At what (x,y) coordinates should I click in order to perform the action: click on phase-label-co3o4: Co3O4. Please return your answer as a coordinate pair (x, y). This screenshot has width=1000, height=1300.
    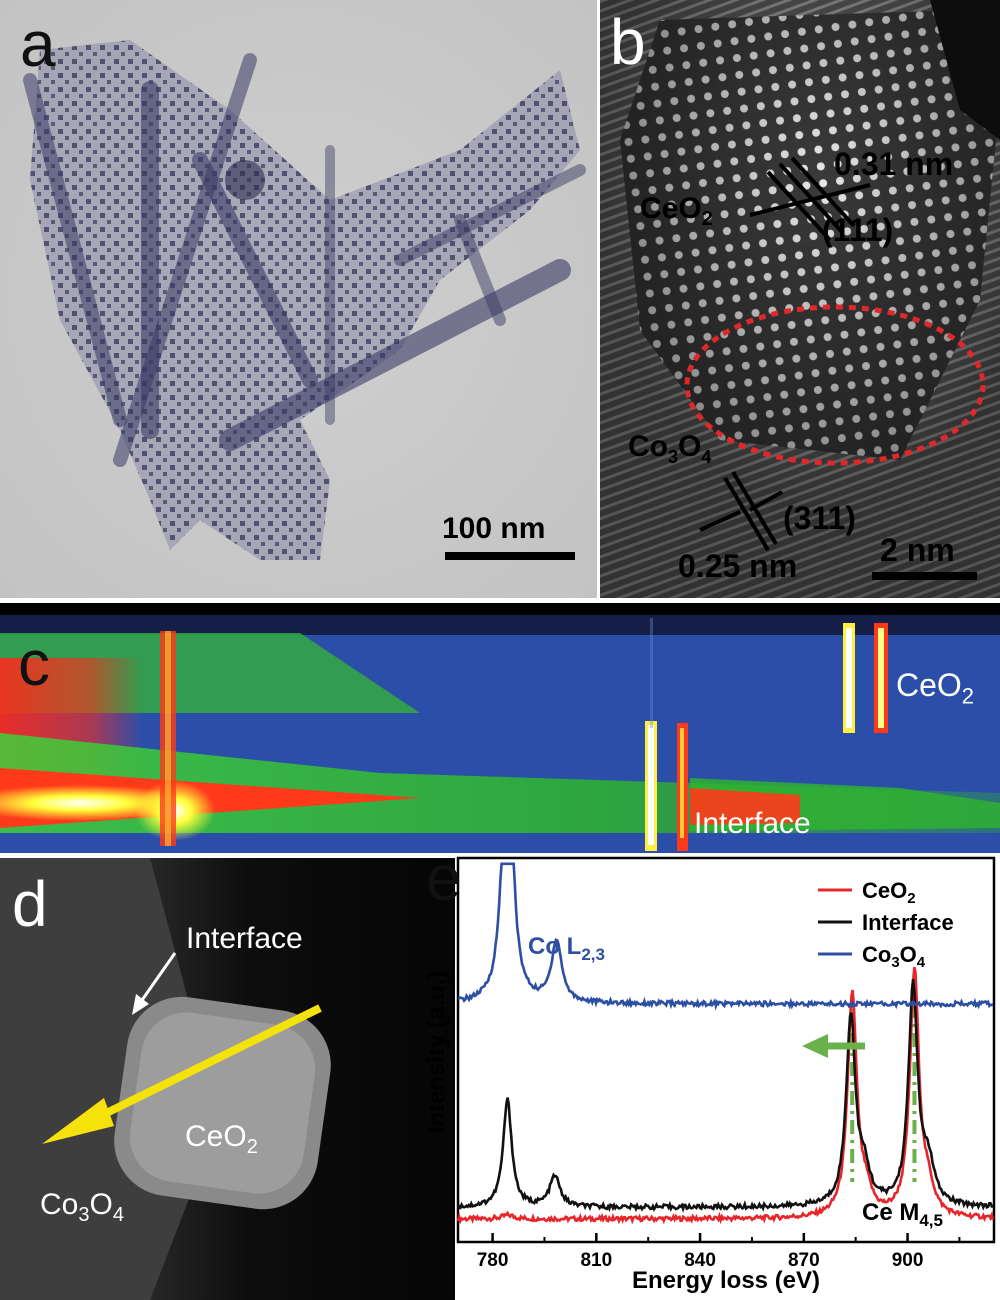
    Looking at the image, I should click on (669, 449).